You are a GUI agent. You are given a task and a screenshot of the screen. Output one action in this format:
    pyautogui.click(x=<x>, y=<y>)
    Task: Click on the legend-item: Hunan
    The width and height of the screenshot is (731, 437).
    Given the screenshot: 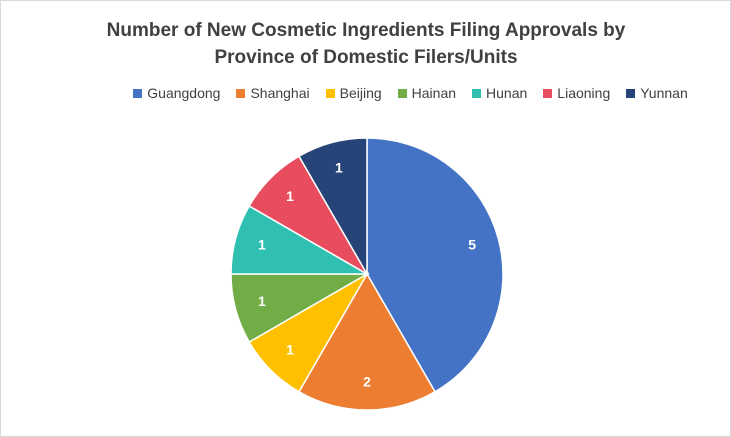 What is the action you would take?
    pyautogui.click(x=499, y=93)
    